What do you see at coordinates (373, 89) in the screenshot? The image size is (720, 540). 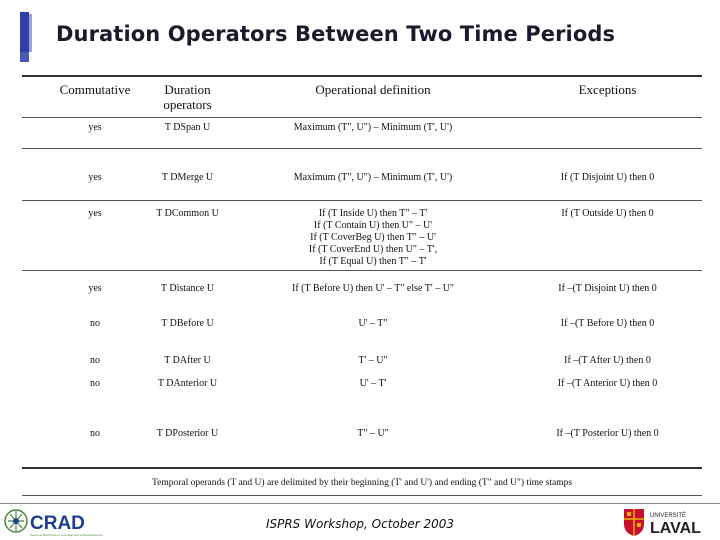 I see `header-operational-definition: Operational definition` at bounding box center [373, 89].